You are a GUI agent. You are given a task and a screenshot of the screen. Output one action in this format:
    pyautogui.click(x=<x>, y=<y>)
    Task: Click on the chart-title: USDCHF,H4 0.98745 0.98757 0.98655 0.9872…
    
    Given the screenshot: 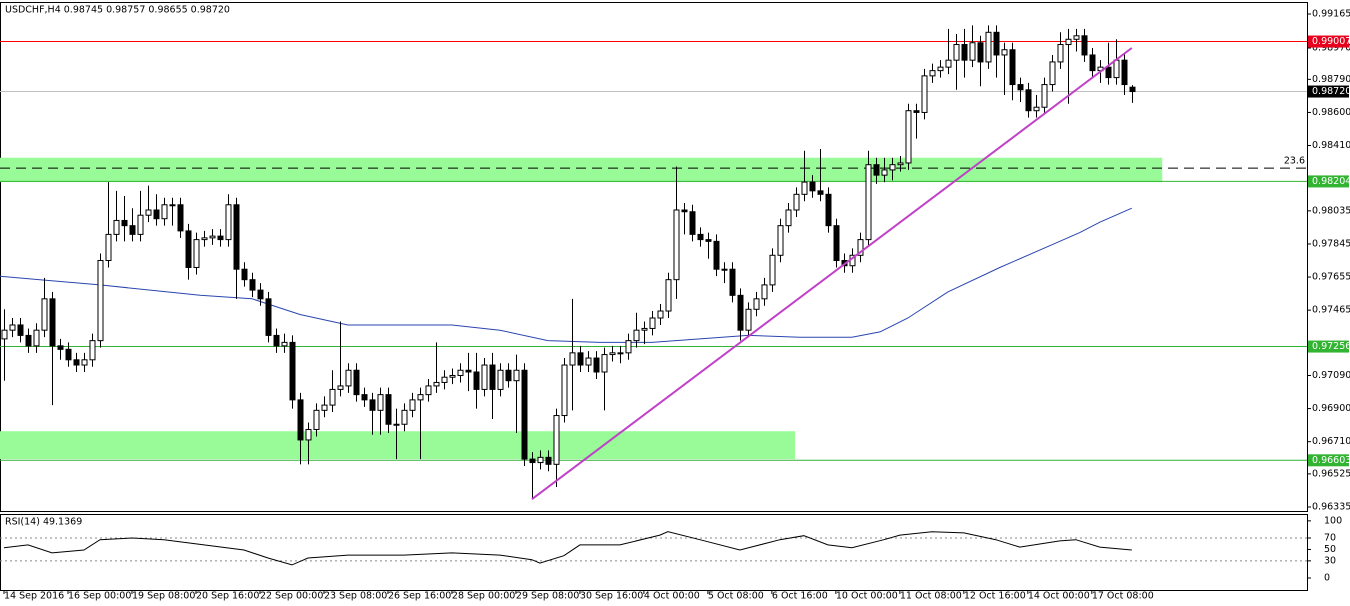 What is the action you would take?
    pyautogui.click(x=117, y=10)
    